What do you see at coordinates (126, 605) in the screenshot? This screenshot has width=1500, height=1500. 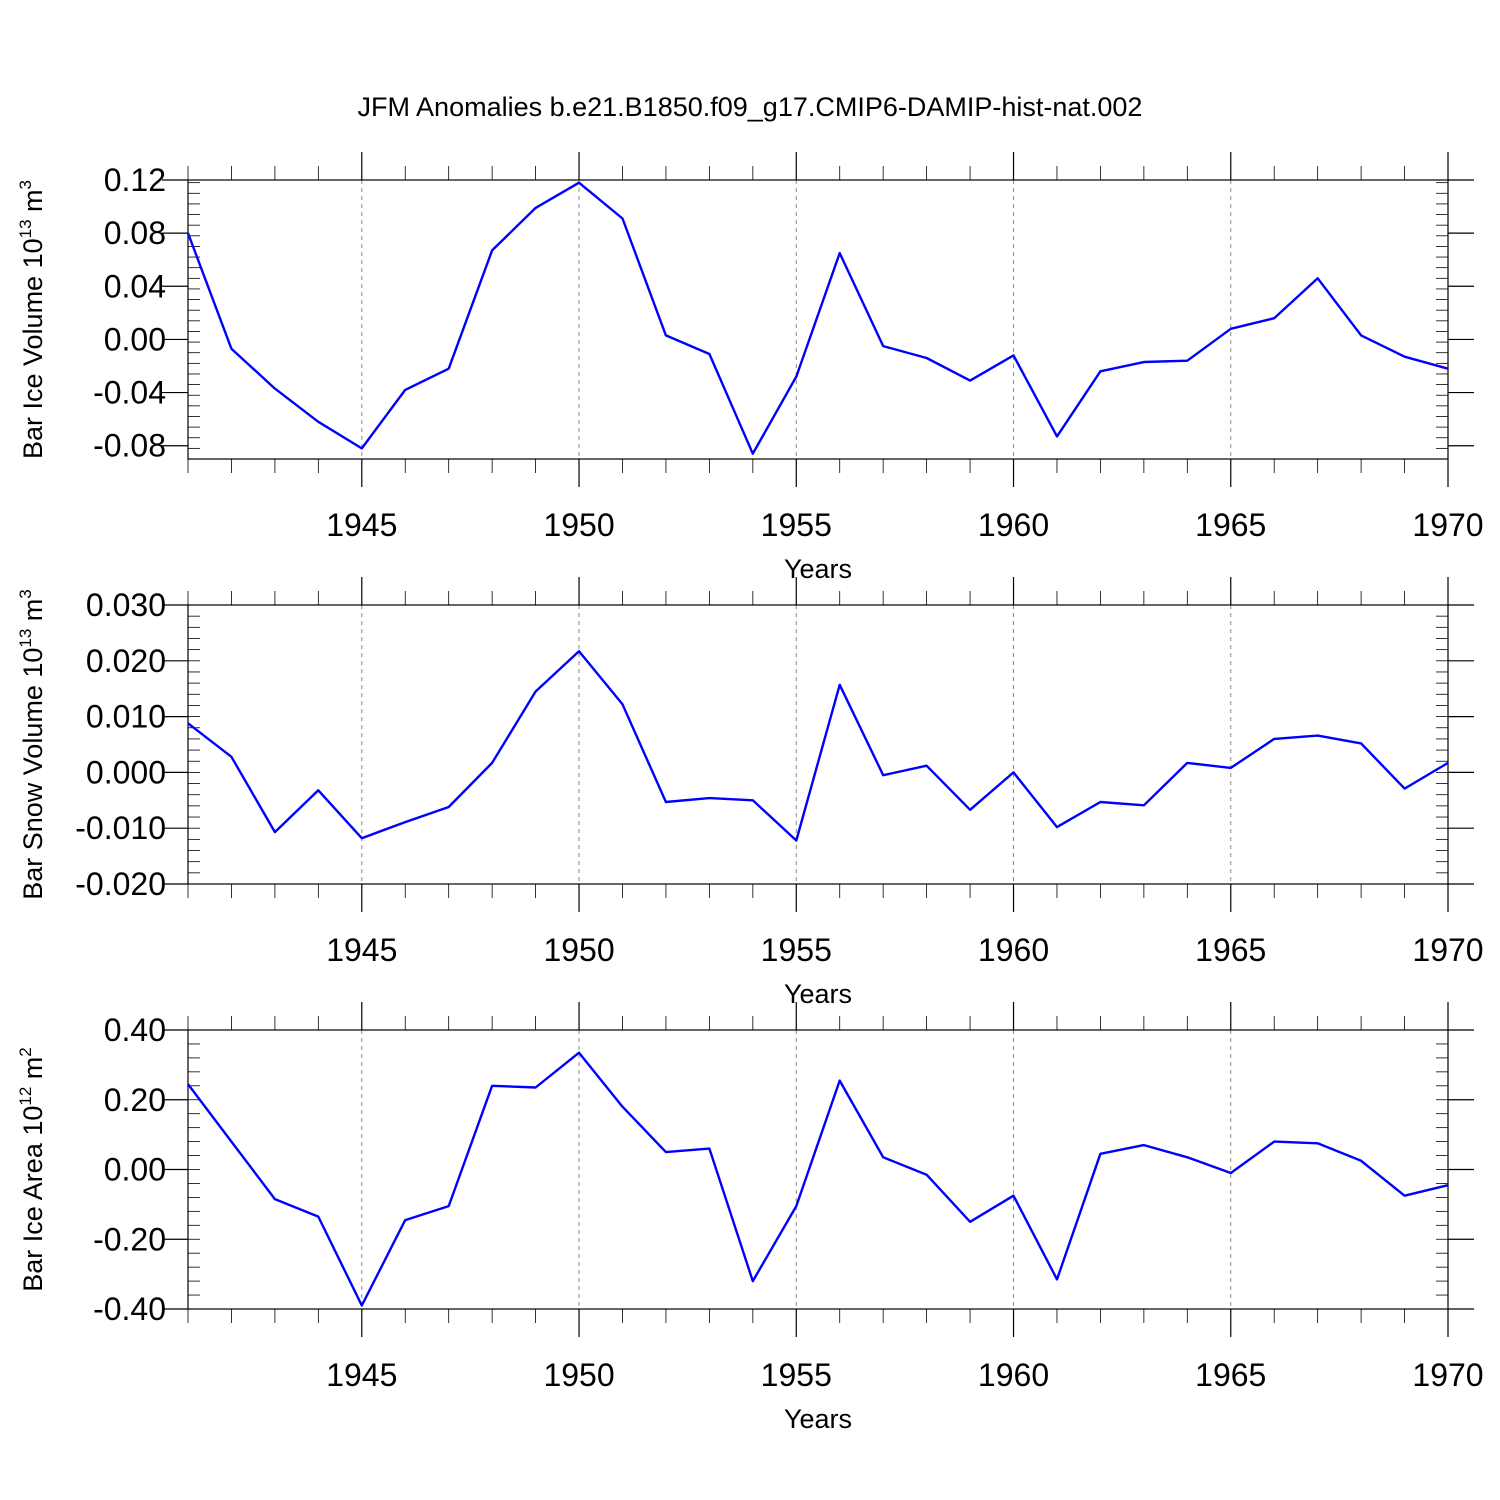 I see `y-tick-label: 0.030` at bounding box center [126, 605].